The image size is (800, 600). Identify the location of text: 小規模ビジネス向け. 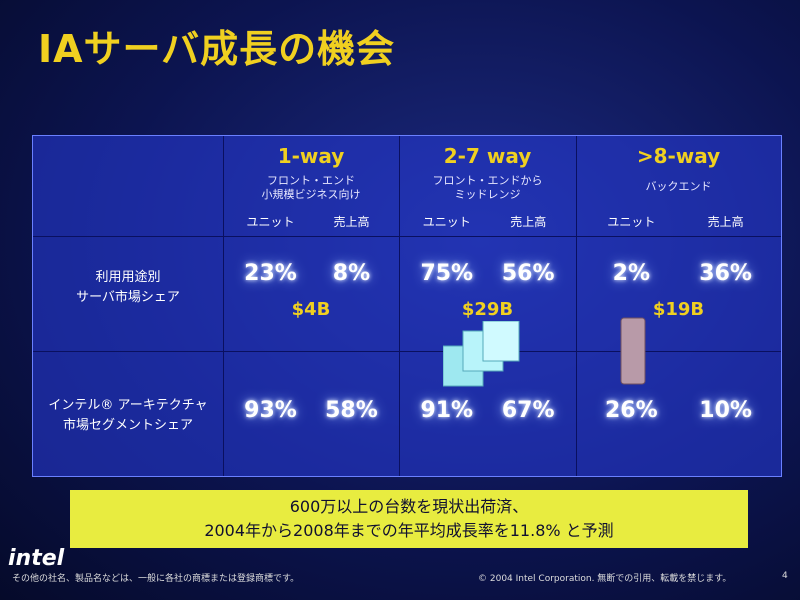
(311, 194).